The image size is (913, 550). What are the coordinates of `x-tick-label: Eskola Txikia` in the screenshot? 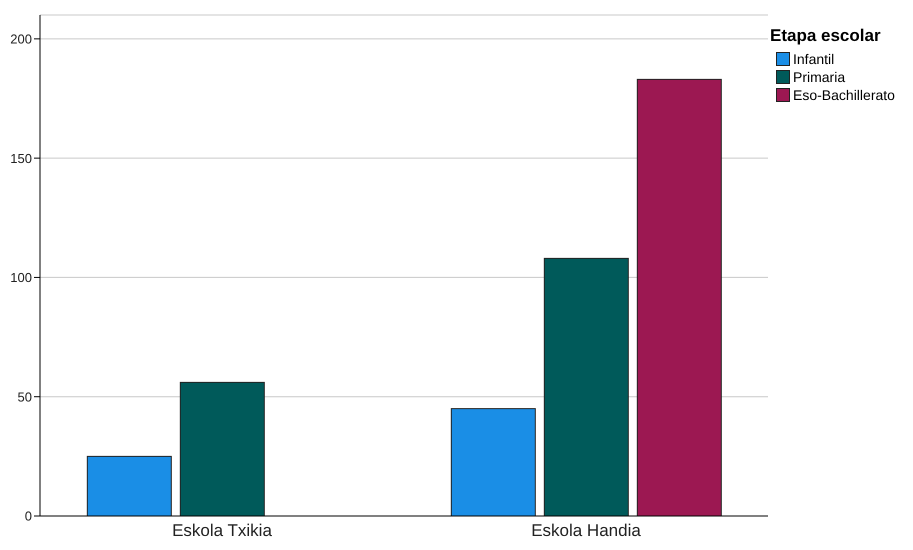 It's located at (222, 530).